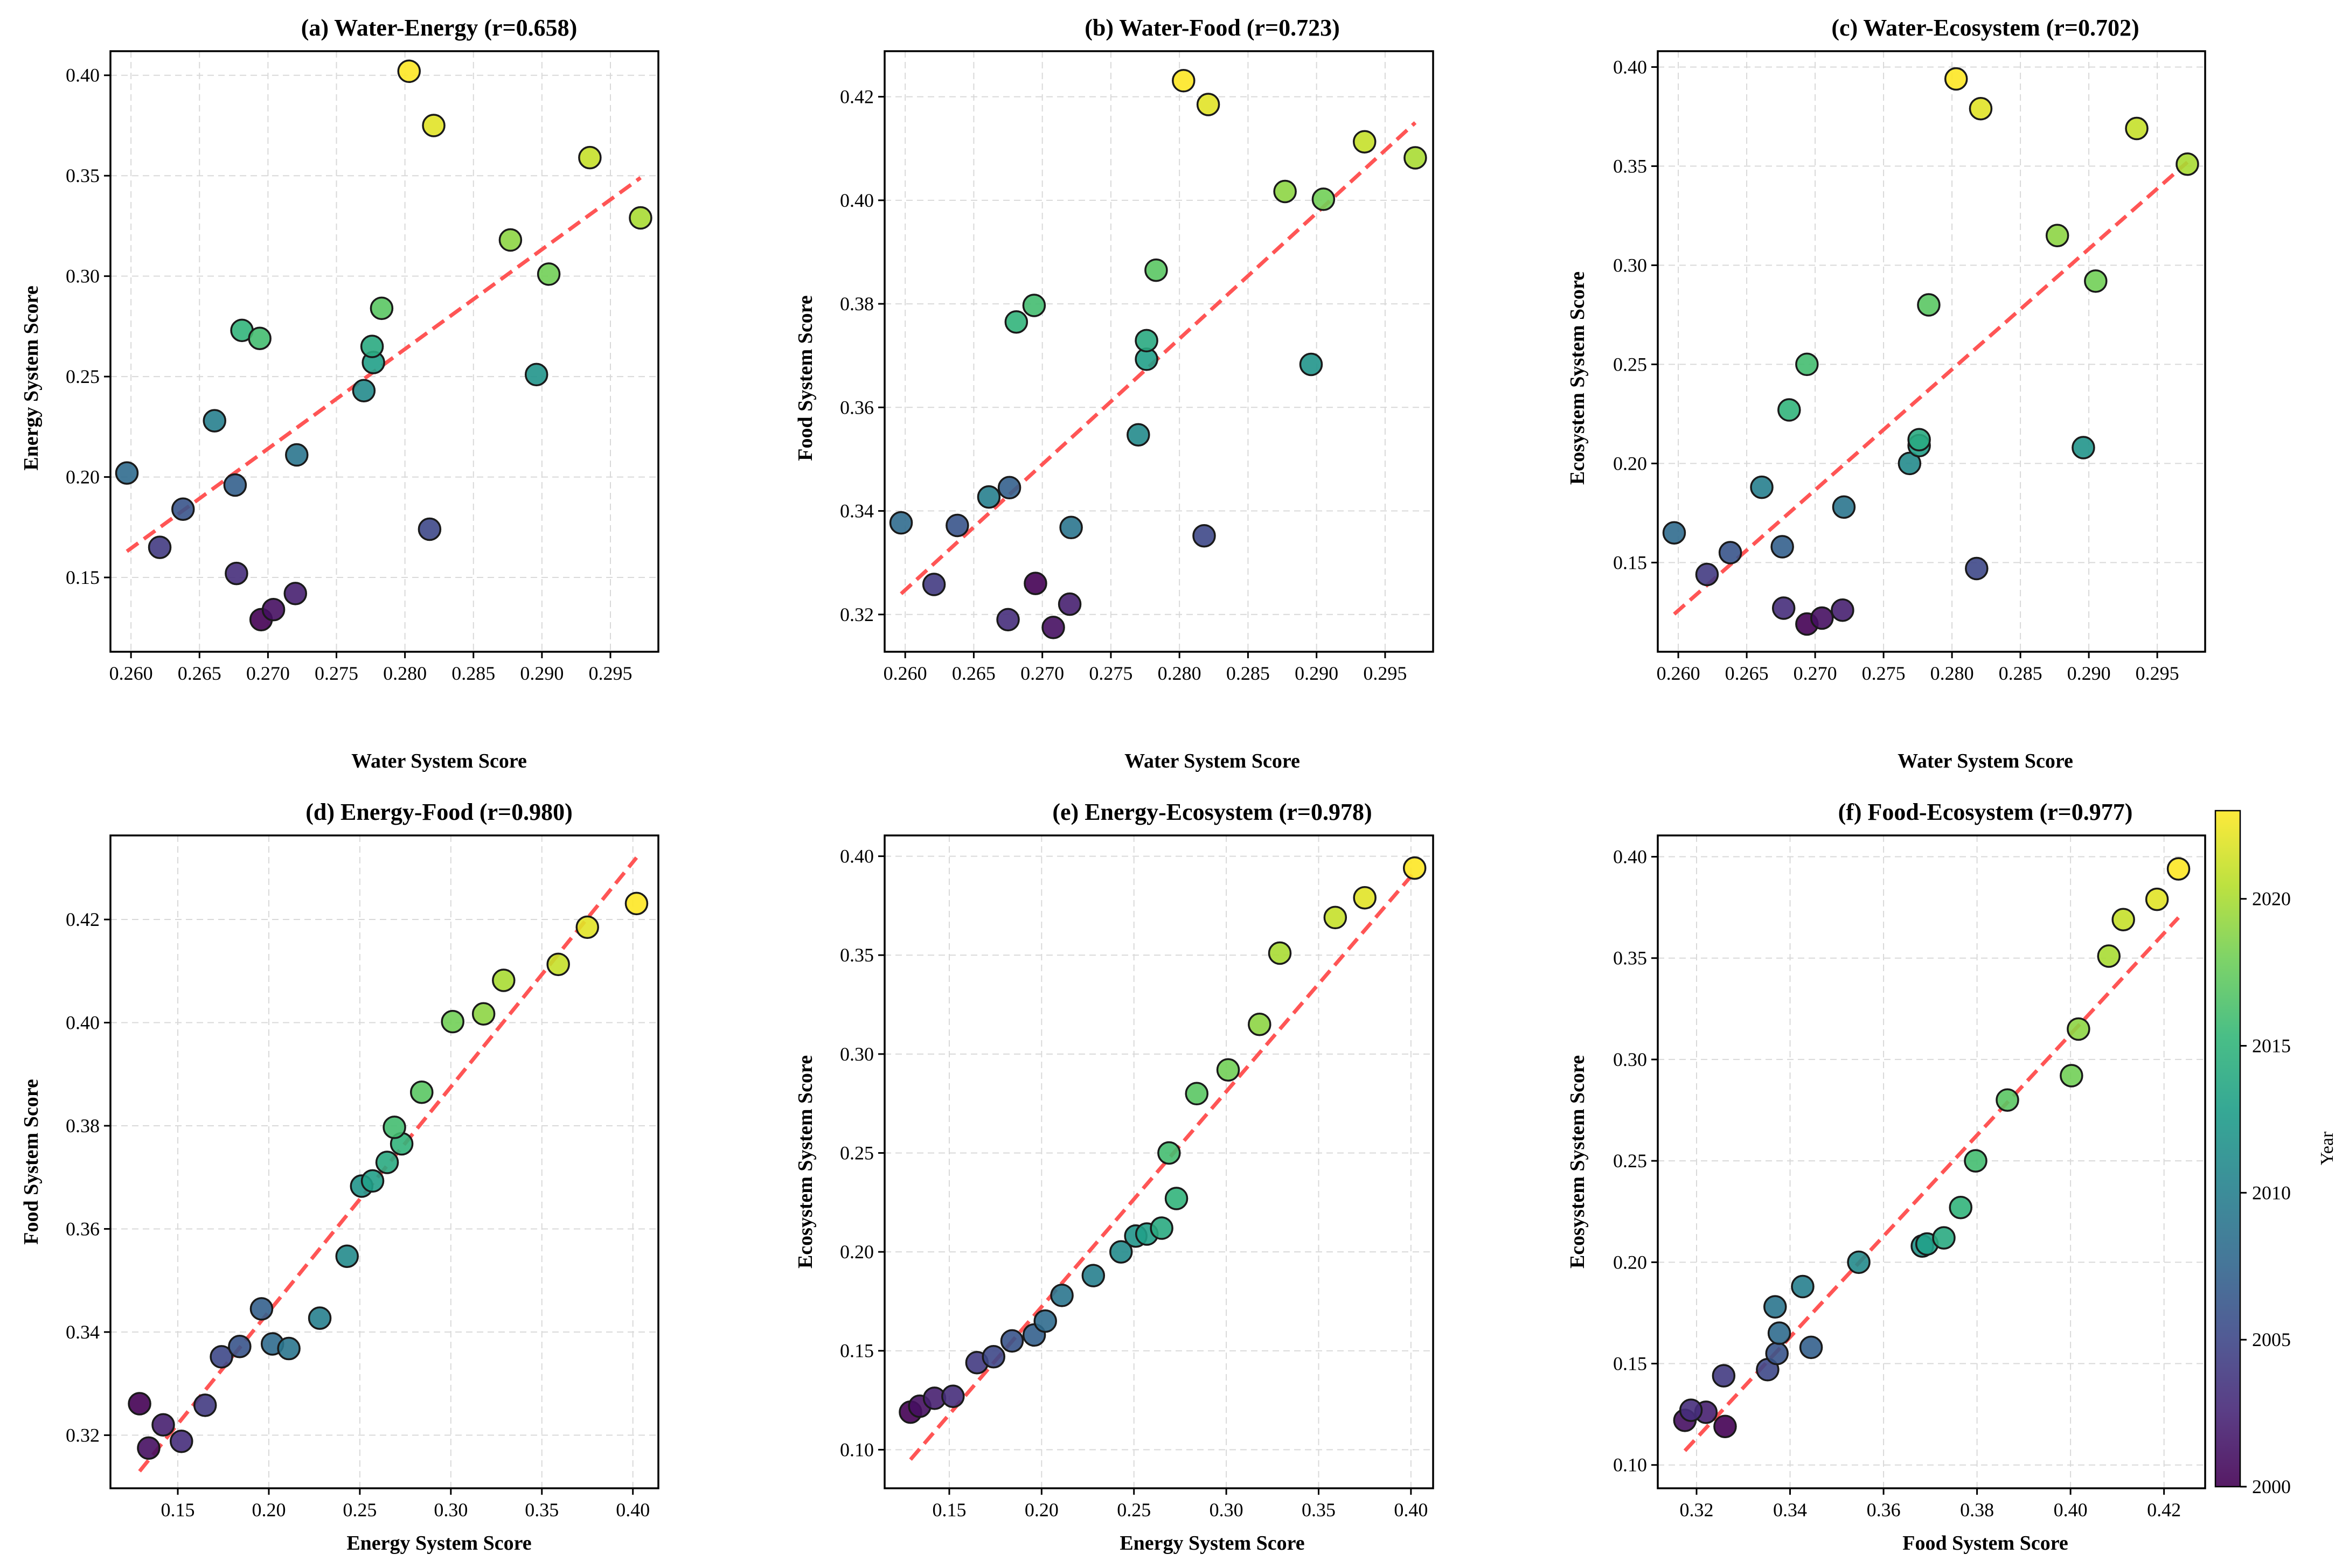  Describe the element at coordinates (1985, 28) in the screenshot. I see `panel-c-title: (c) Water-Ecosystem (r=0.702)` at that location.